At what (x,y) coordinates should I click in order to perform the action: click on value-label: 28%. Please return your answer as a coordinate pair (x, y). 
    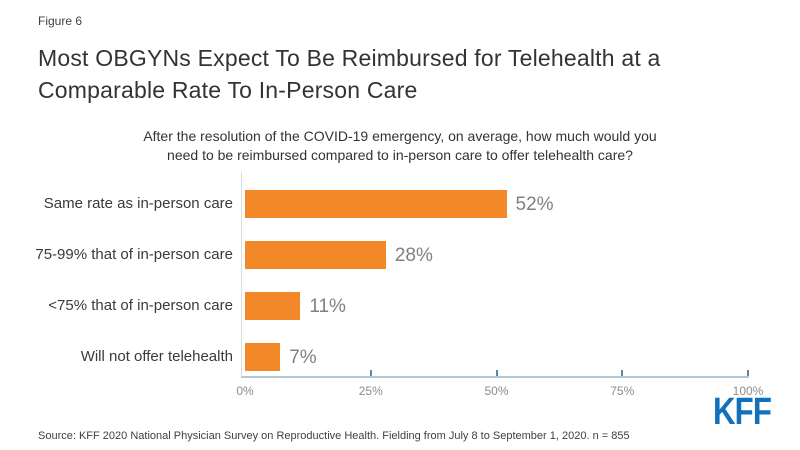
    Looking at the image, I should click on (413, 255).